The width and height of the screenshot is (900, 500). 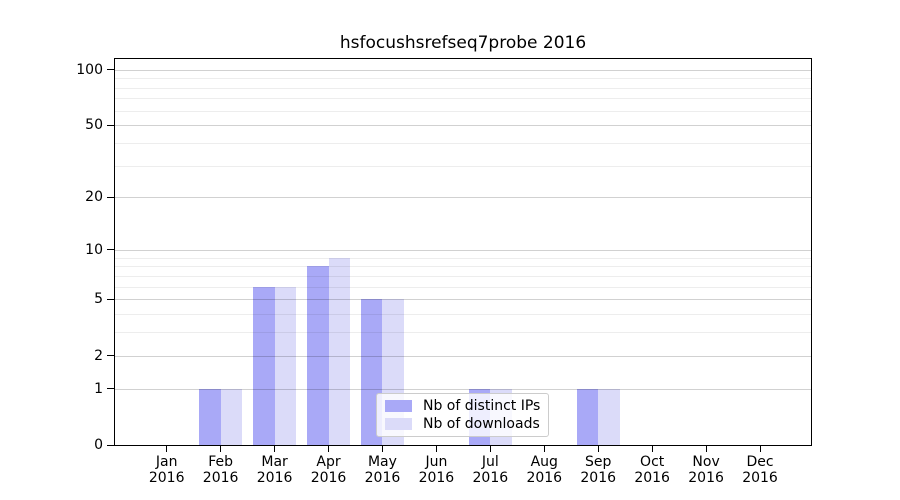 I want to click on legend-item-downloads: Nb of downloads, so click(x=462, y=424).